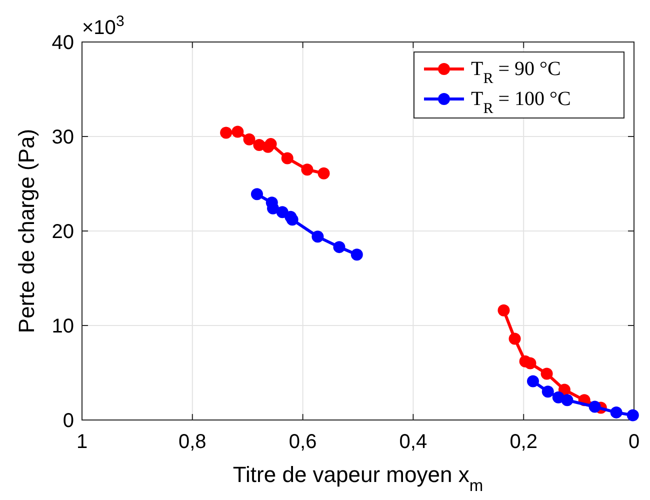 This screenshot has width=650, height=500. Describe the element at coordinates (82, 442) in the screenshot. I see `x-tick-label: 1` at that location.